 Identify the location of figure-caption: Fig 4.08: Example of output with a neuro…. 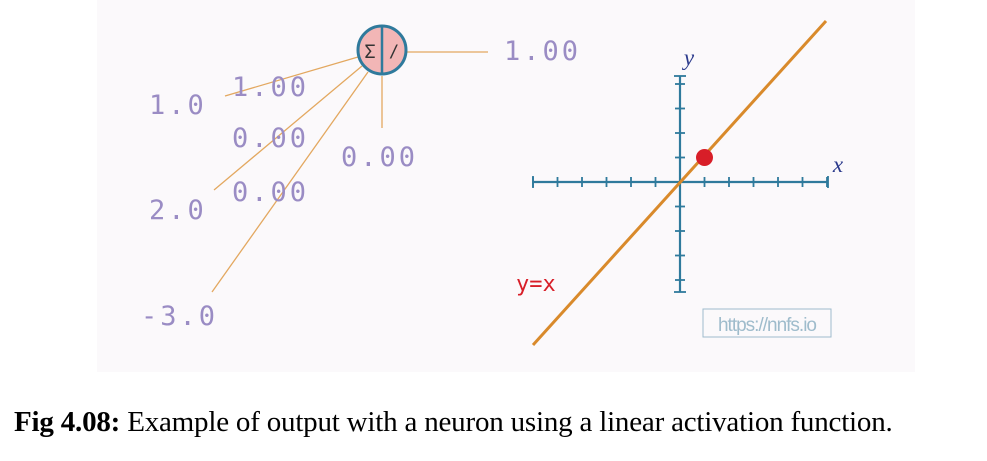
(496, 422).